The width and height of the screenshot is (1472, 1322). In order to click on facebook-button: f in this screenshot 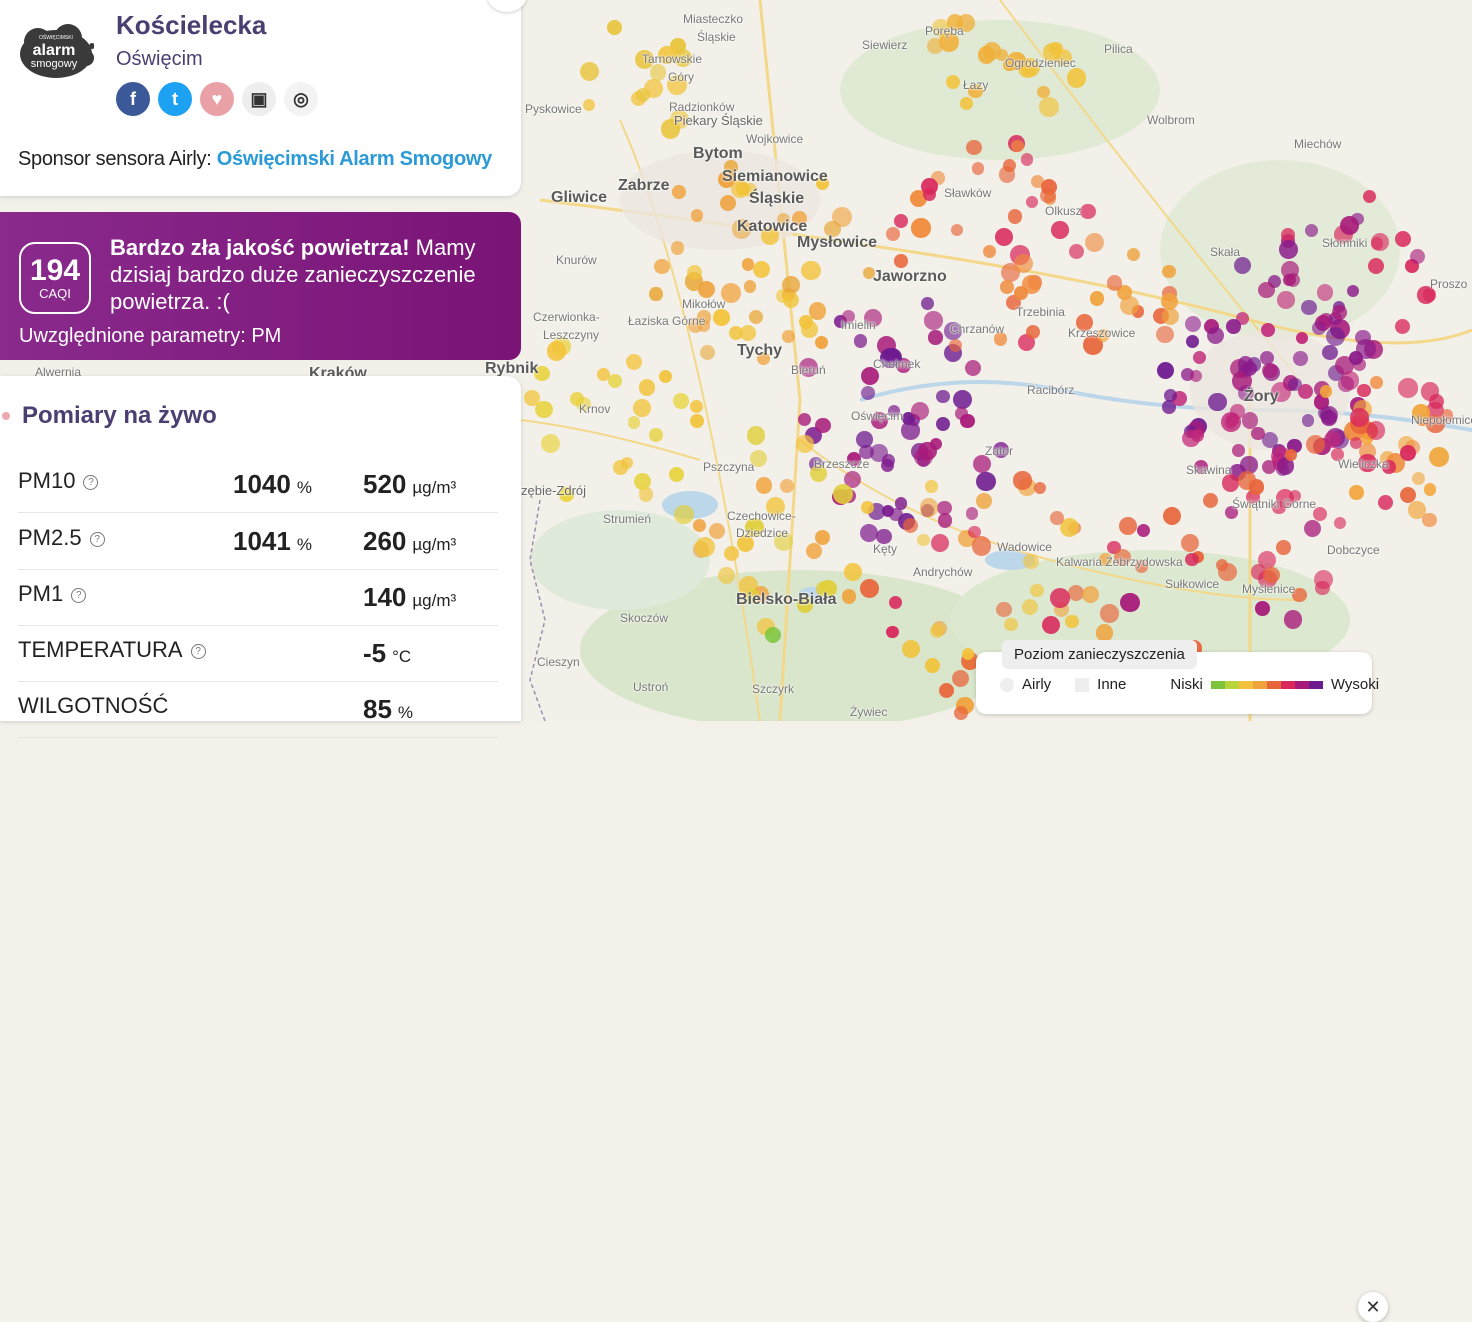, I will do `click(133, 99)`.